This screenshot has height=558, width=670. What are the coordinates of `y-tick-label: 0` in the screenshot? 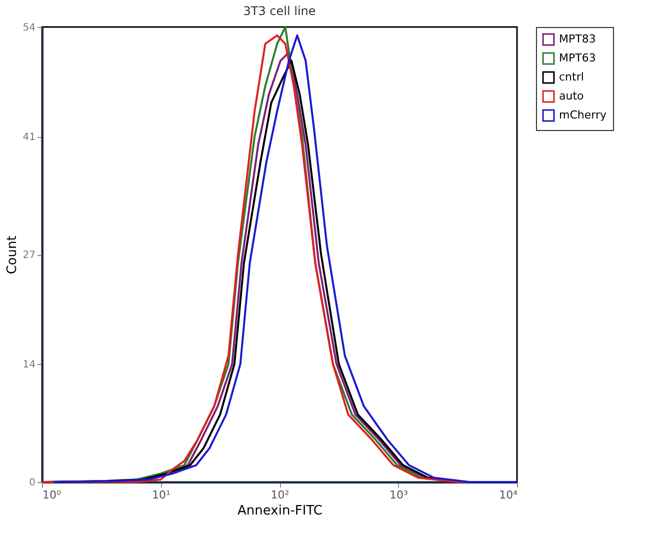 It's located at (32, 483).